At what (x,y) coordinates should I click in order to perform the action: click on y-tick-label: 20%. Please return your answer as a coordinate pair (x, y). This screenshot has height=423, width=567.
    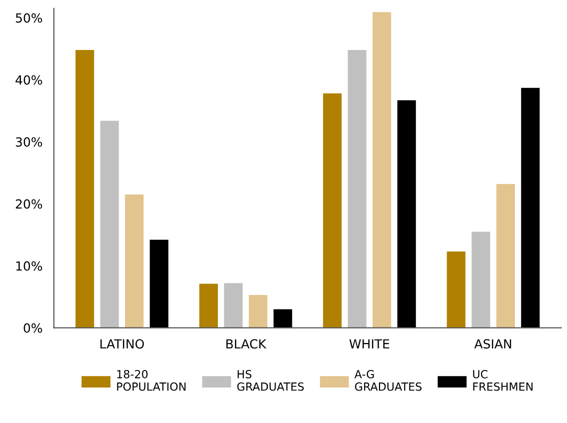
    Looking at the image, I should click on (29, 204).